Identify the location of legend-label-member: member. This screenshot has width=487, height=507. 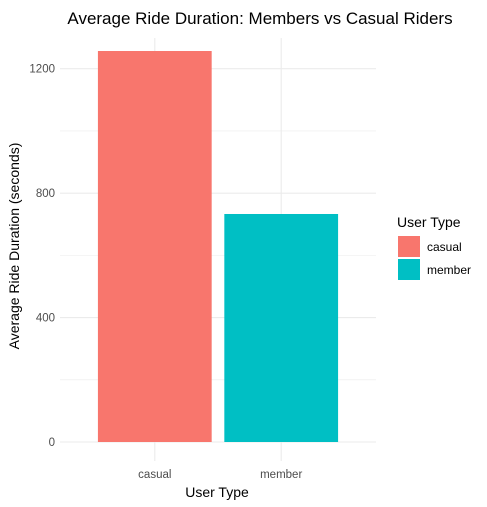
(449, 270).